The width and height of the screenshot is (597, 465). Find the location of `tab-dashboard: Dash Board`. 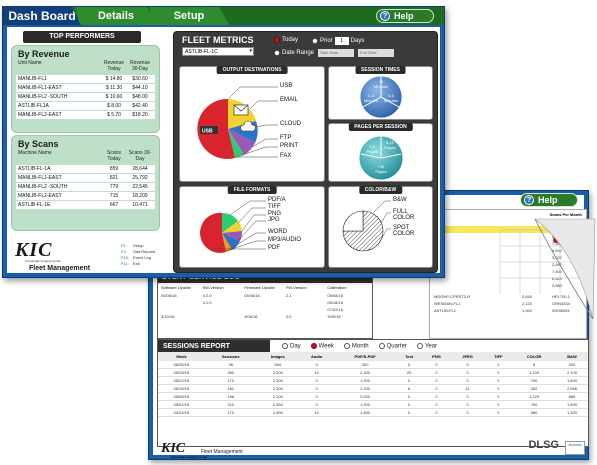

tab-dashboard: Dash Board is located at coordinates (42, 16).